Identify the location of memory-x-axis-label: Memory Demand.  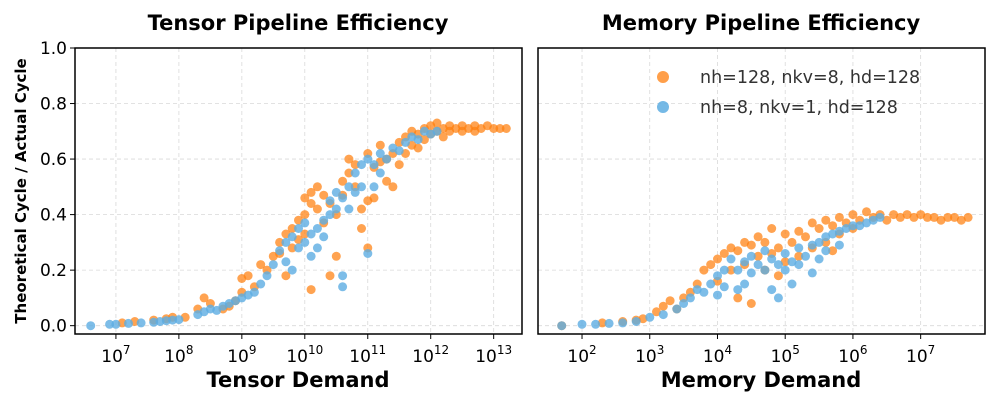
(761, 380).